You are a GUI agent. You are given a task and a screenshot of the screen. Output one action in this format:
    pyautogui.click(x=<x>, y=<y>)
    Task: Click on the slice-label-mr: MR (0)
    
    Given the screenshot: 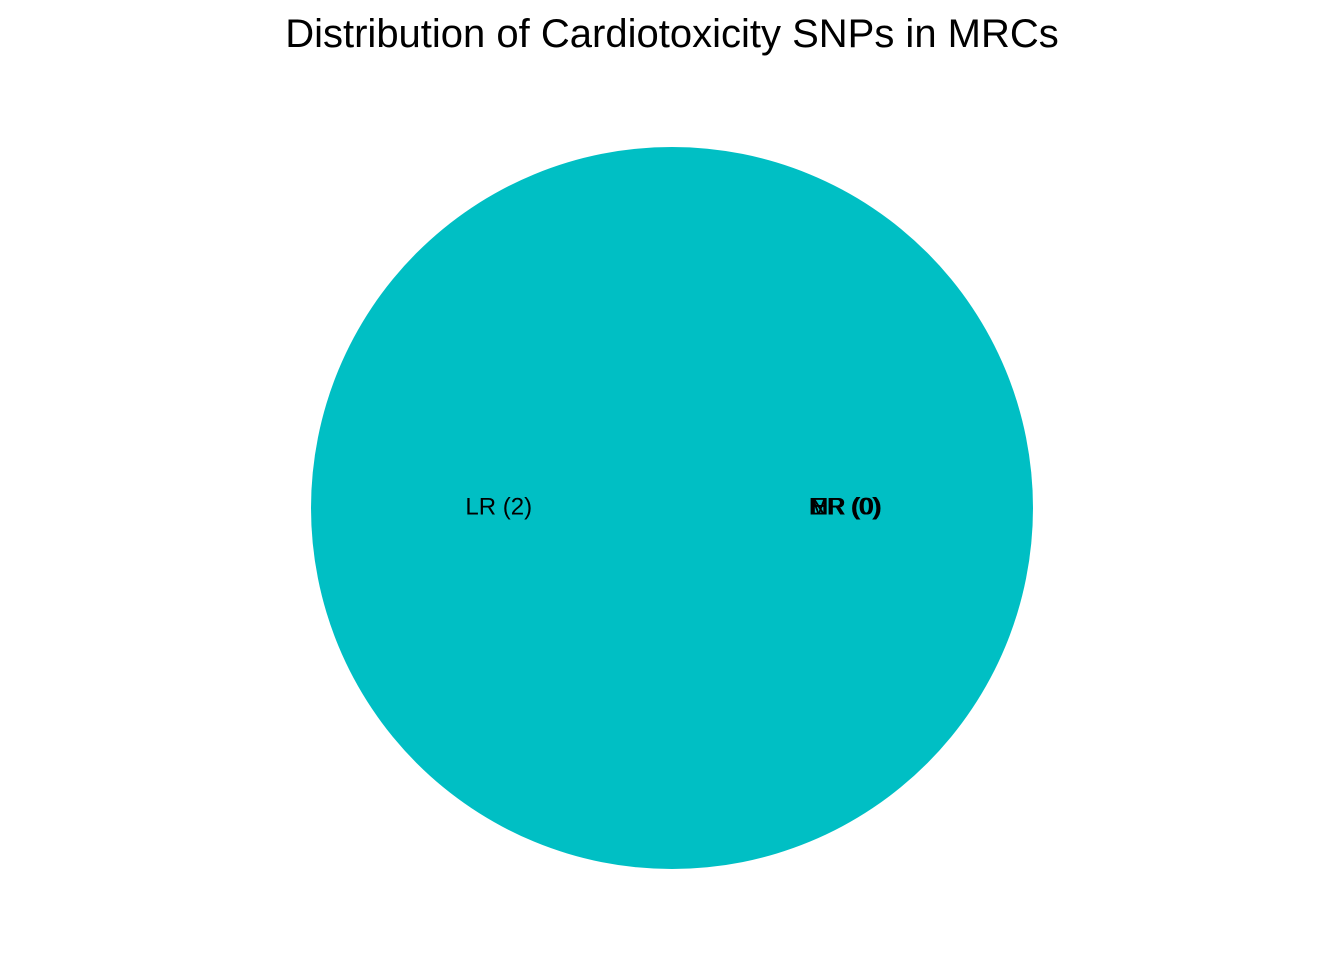 What is the action you would take?
    pyautogui.click(x=845, y=506)
    